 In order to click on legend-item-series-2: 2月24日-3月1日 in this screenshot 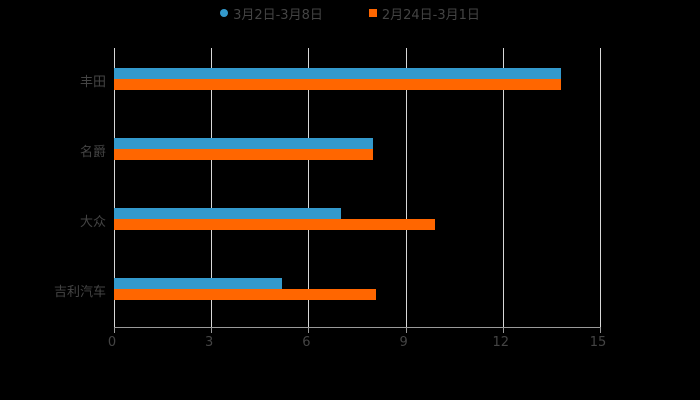, I will do `click(424, 13)`.